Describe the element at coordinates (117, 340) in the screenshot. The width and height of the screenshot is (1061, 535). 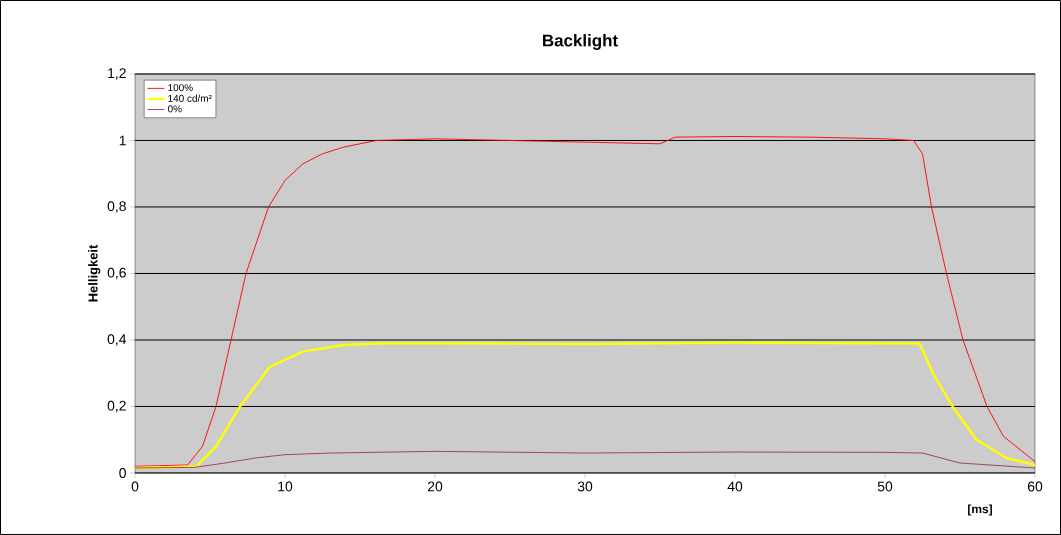
I see `y-tick-label: 0,4` at that location.